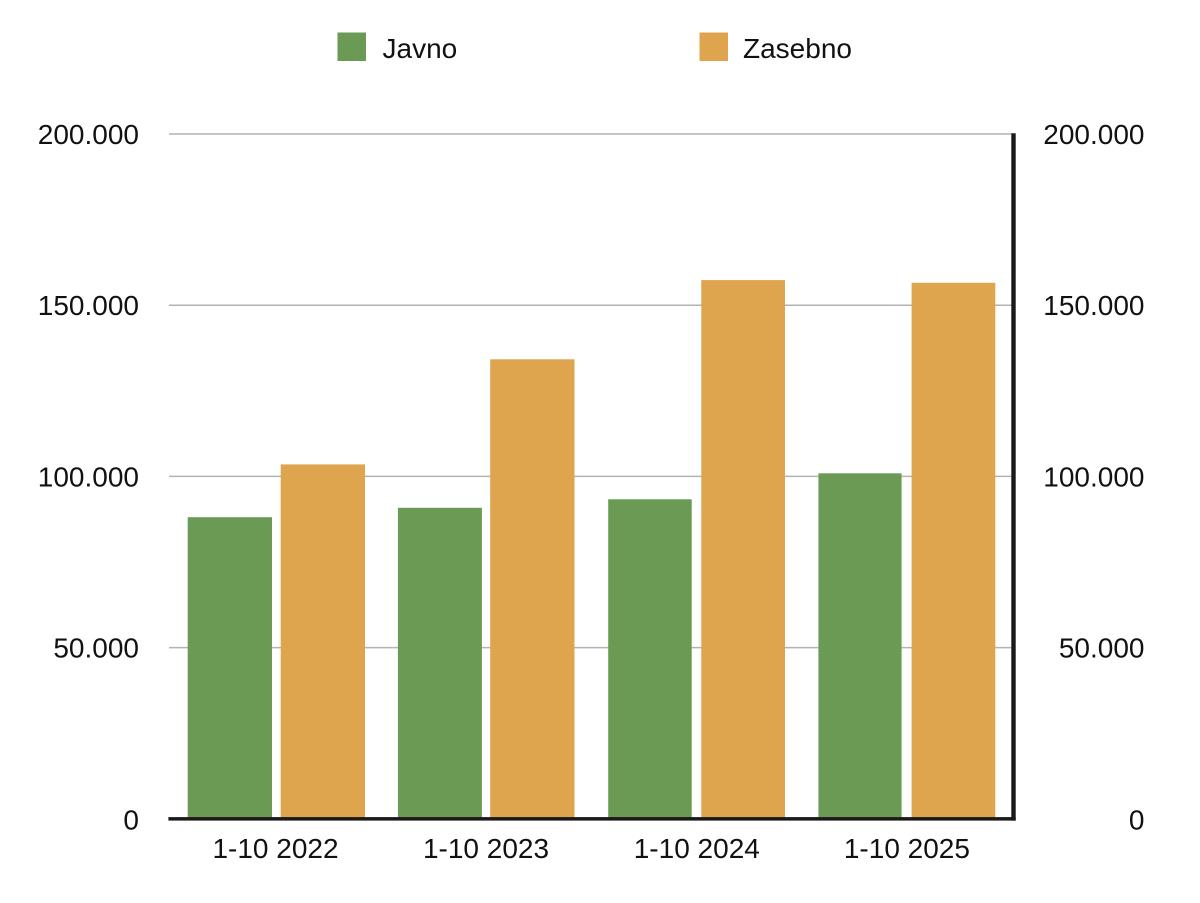 The height and width of the screenshot is (903, 1200). I want to click on svg-text: 1-10 2024, so click(697, 848).